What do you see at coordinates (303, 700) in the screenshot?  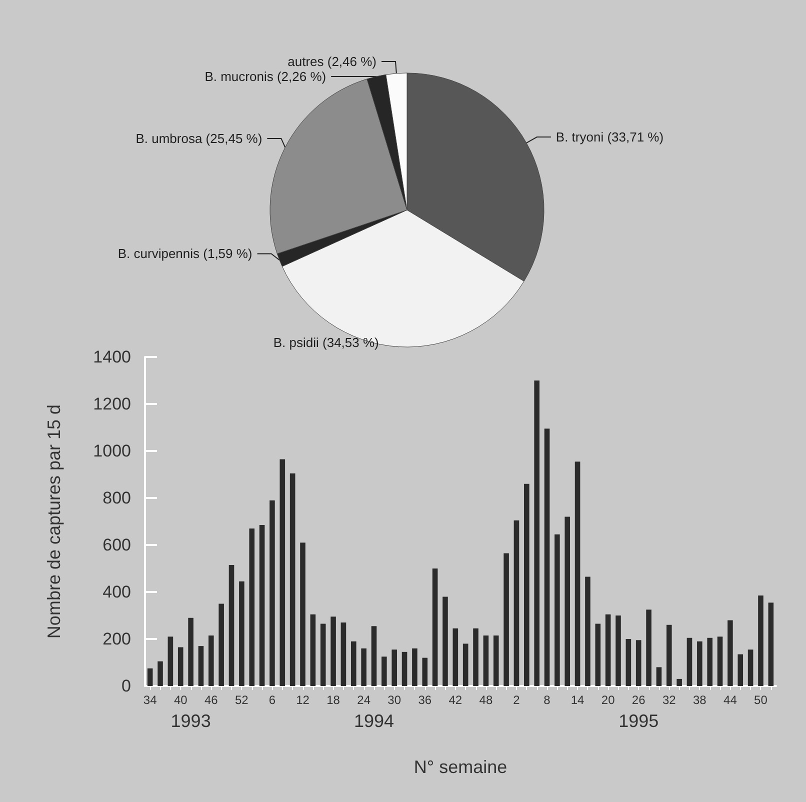 I see `x-tick-label: 12` at bounding box center [303, 700].